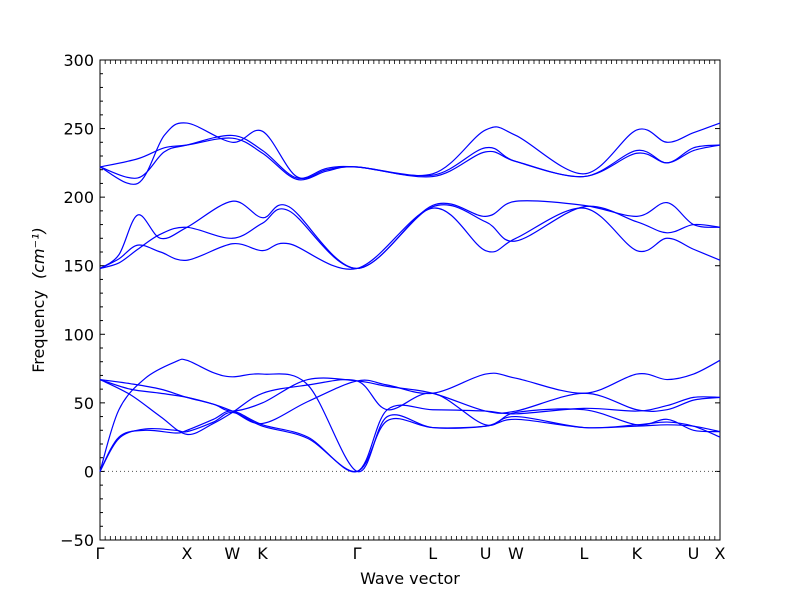 The height and width of the screenshot is (600, 800). I want to click on y-tick-label: 100, so click(78, 334).